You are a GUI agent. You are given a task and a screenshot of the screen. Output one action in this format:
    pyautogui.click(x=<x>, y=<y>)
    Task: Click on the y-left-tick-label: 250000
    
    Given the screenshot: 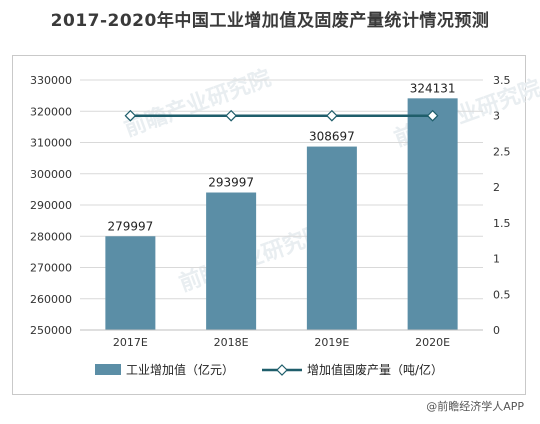 What is the action you would take?
    pyautogui.click(x=51, y=330)
    